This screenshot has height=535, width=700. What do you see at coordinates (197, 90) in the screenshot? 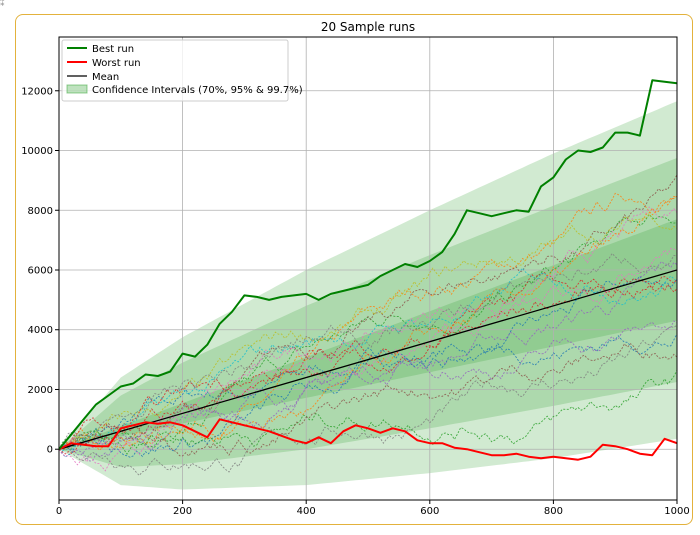
I see `legend-label-ci: Confidence Intervals (70%, 95% & 99.7%)` at bounding box center [197, 90].